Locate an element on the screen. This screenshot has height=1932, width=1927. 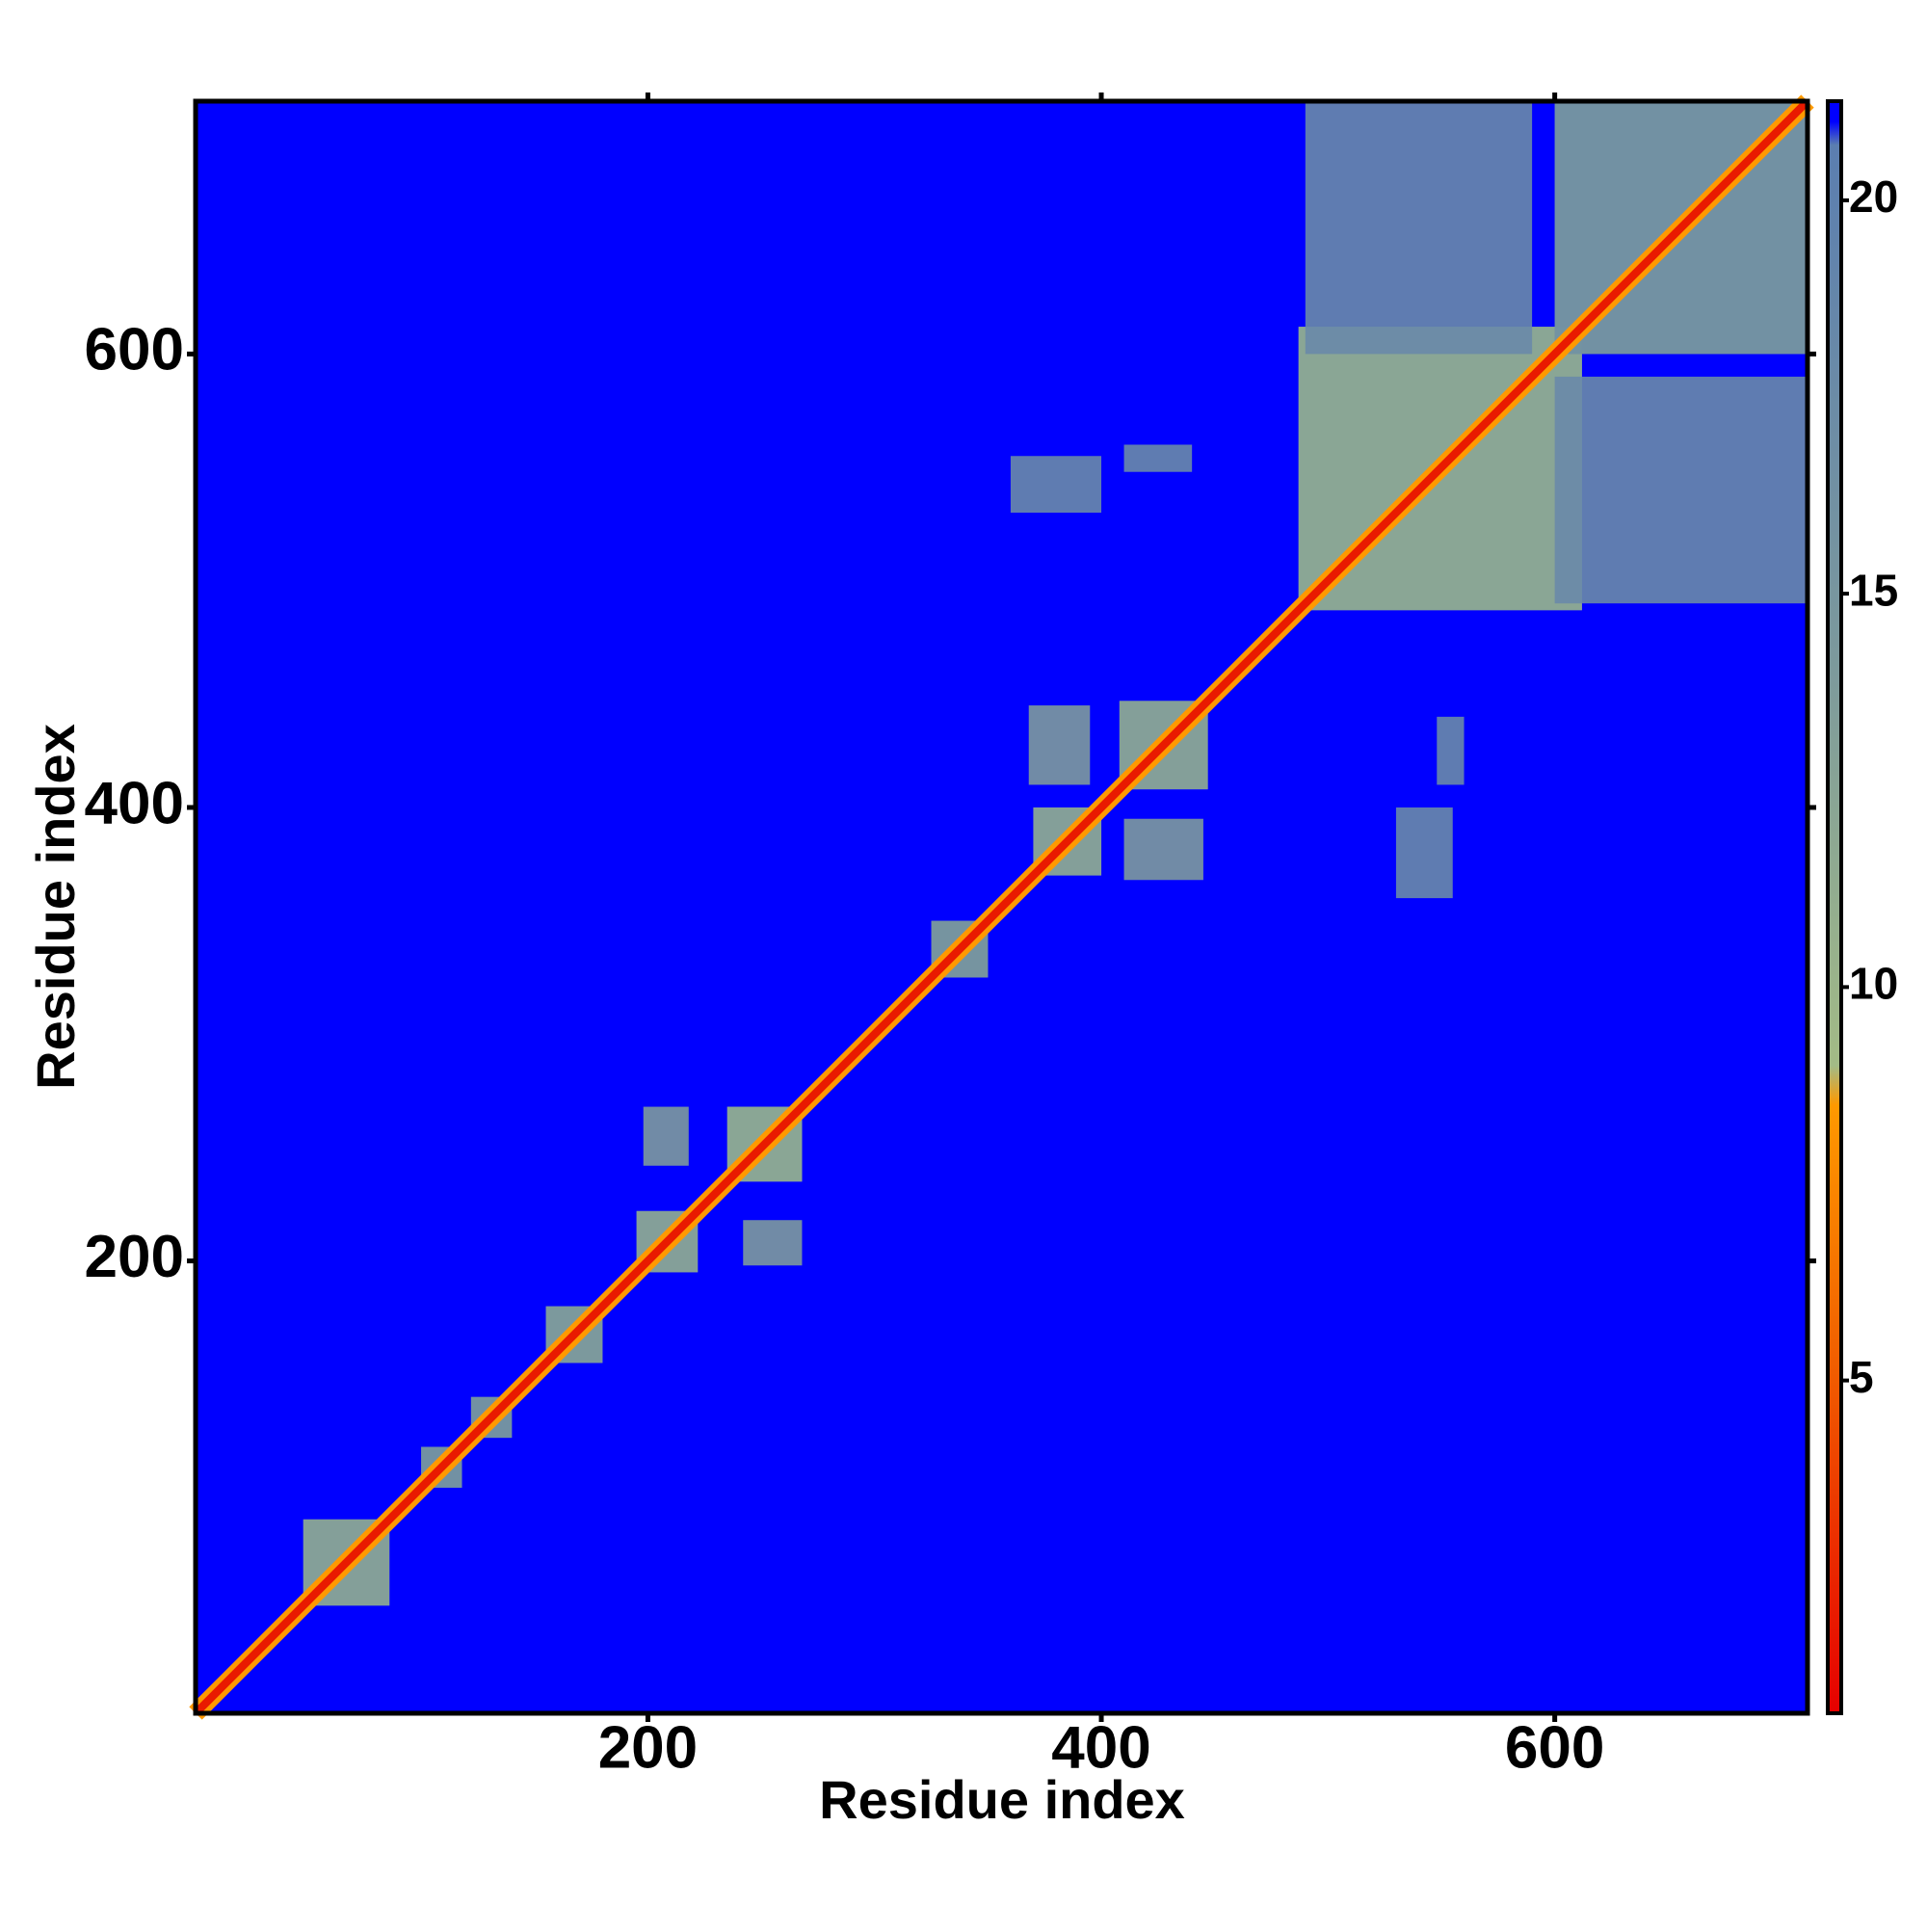
x-tick-label: 600 is located at coordinates (1554, 1747).